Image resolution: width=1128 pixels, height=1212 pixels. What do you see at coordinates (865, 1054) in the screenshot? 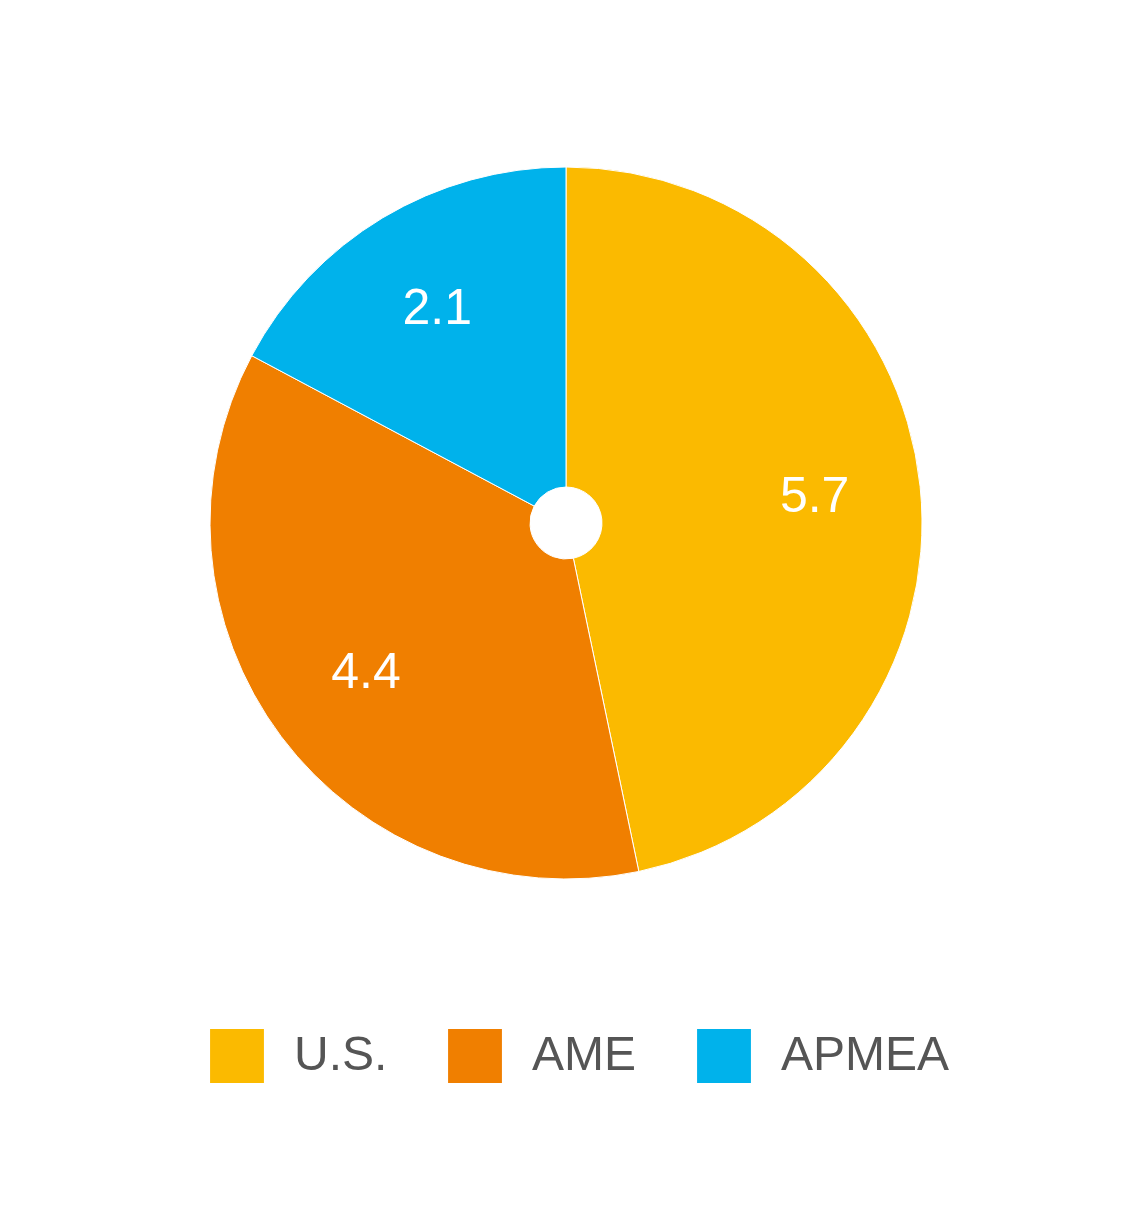
I see `legend-label: APMEA` at bounding box center [865, 1054].